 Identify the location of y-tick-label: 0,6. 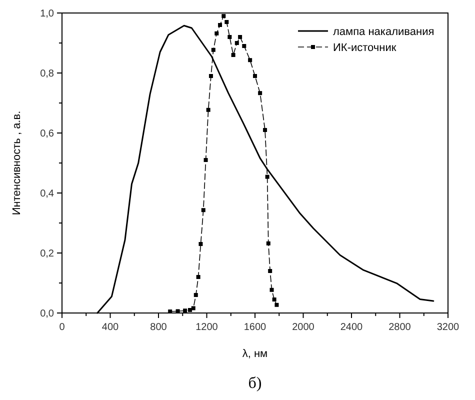
(47, 134).